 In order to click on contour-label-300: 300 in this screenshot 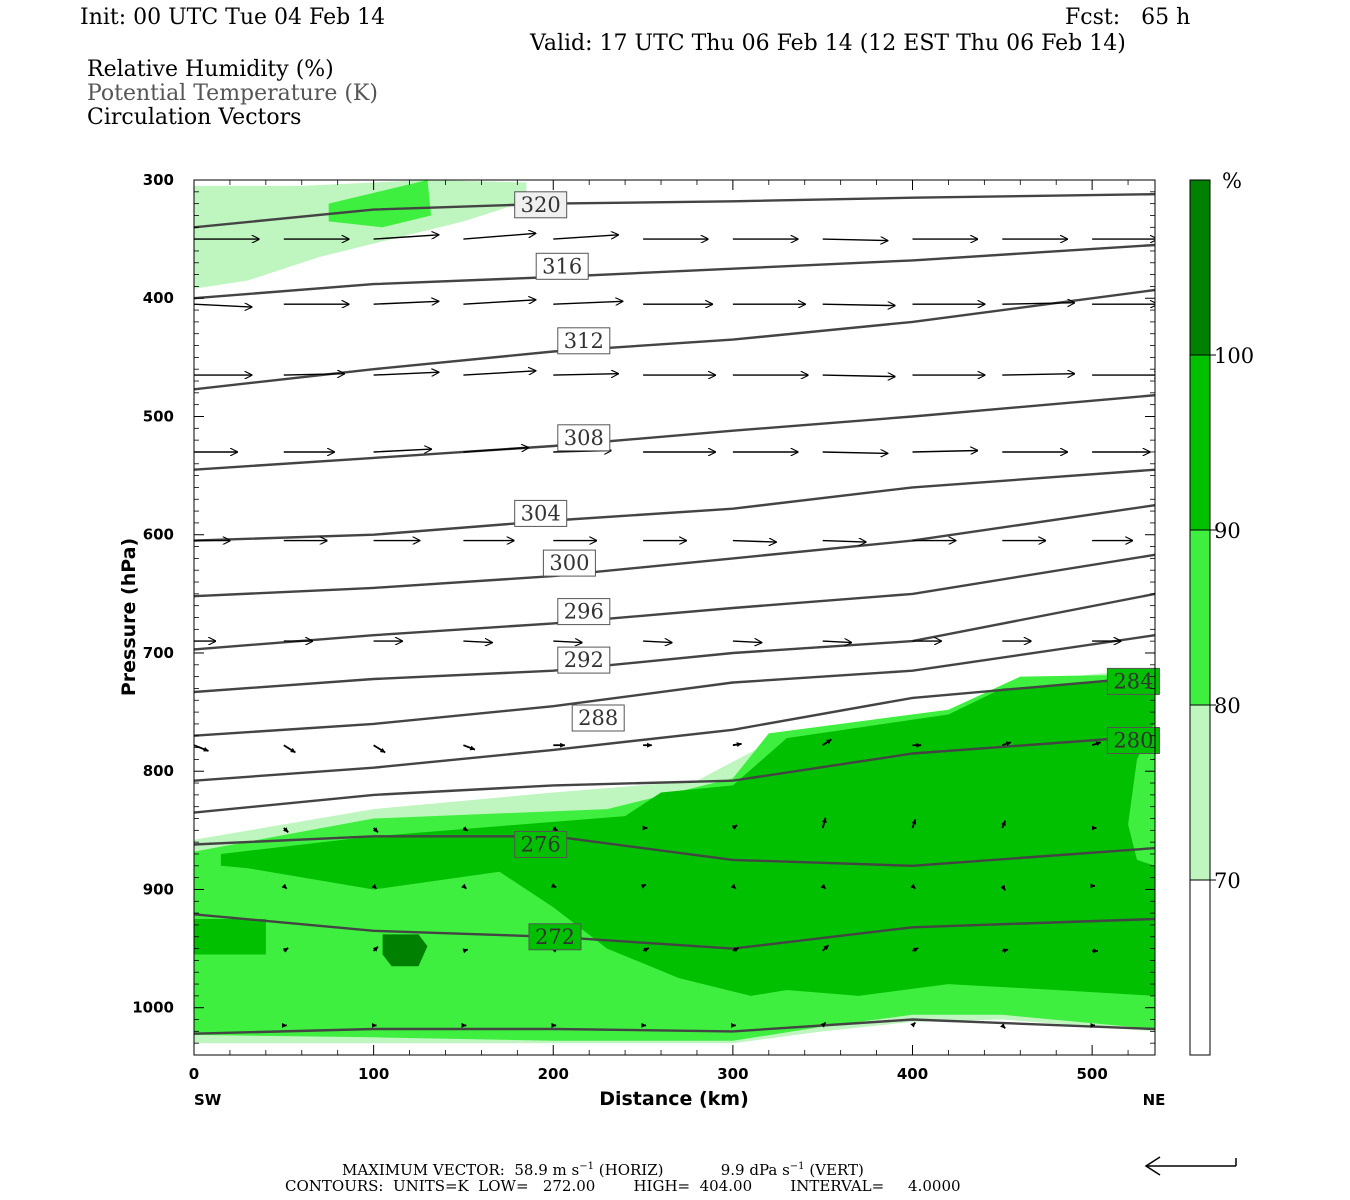, I will do `click(569, 563)`.